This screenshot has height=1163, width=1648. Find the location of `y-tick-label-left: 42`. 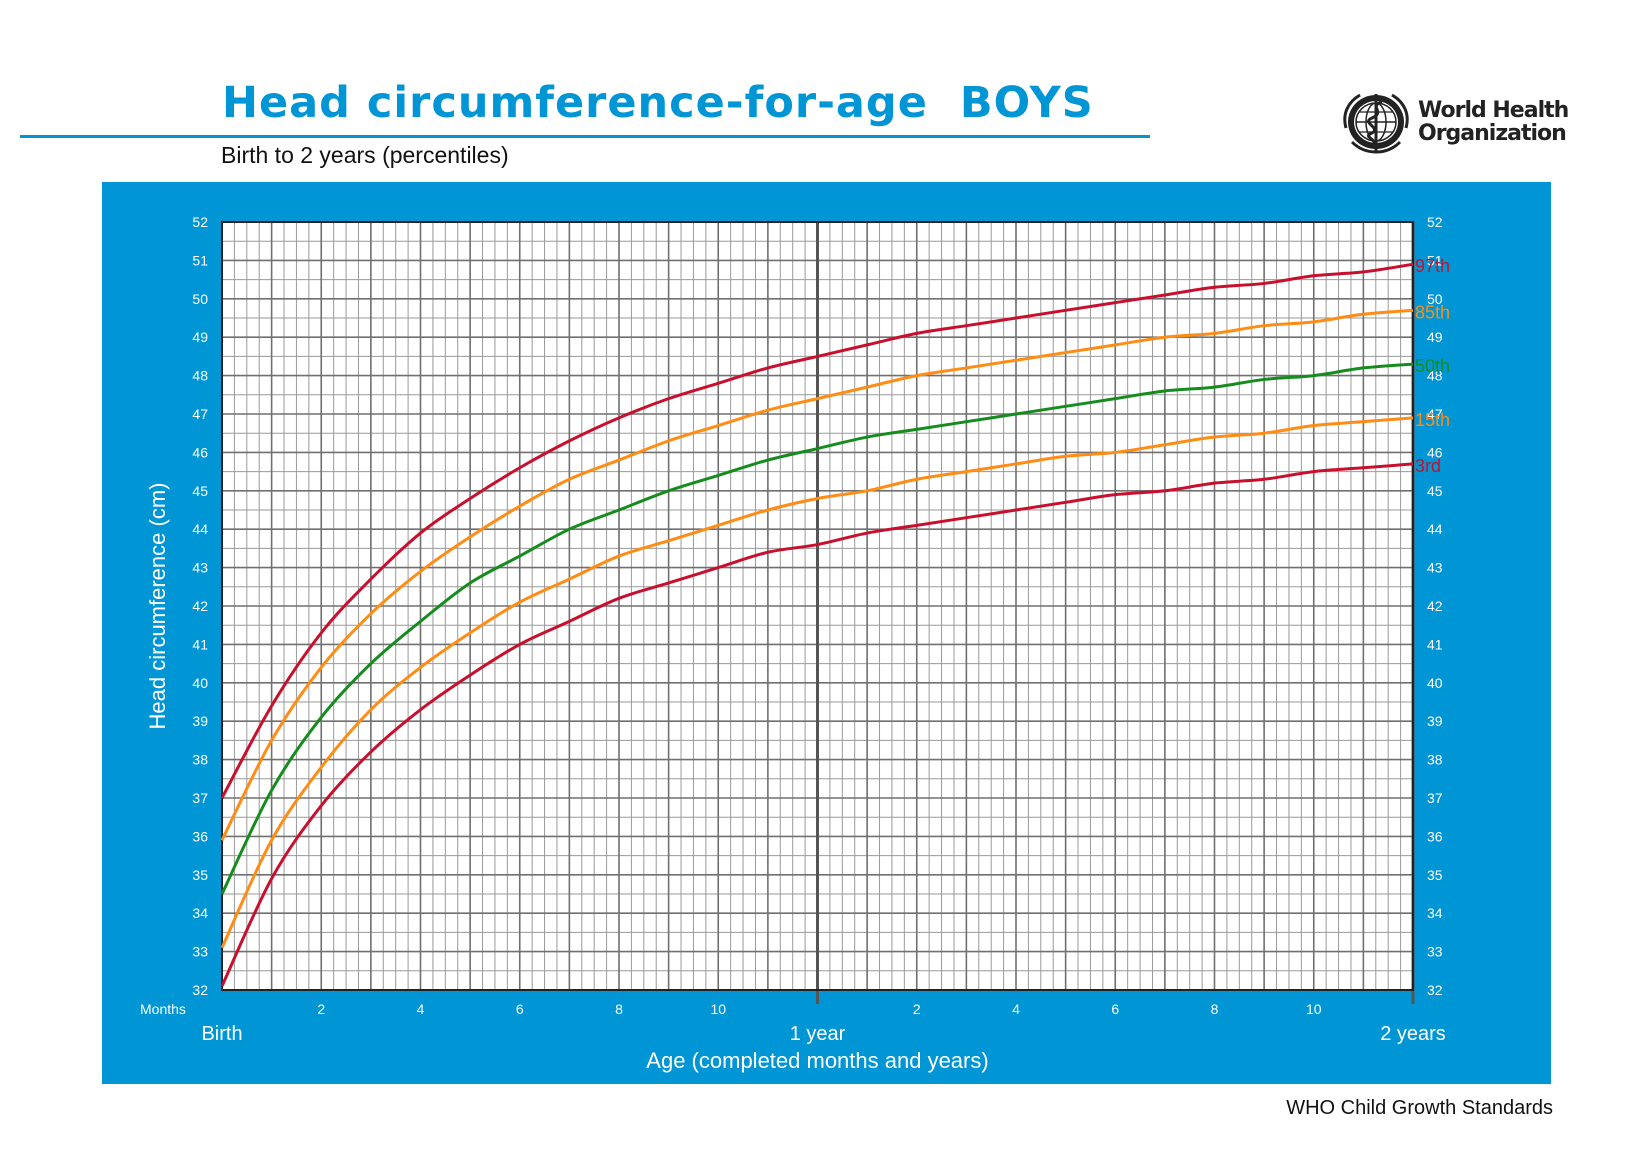

y-tick-label-left: 42 is located at coordinates (200, 606).